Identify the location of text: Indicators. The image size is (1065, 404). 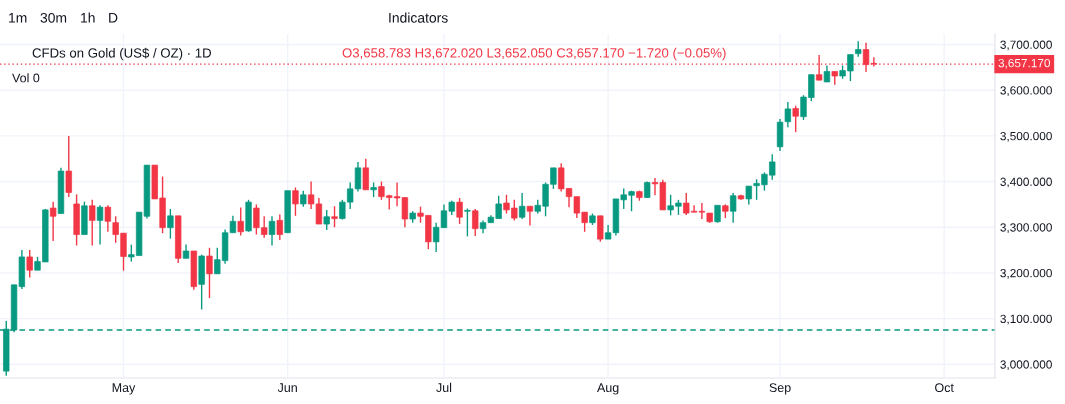
(418, 17).